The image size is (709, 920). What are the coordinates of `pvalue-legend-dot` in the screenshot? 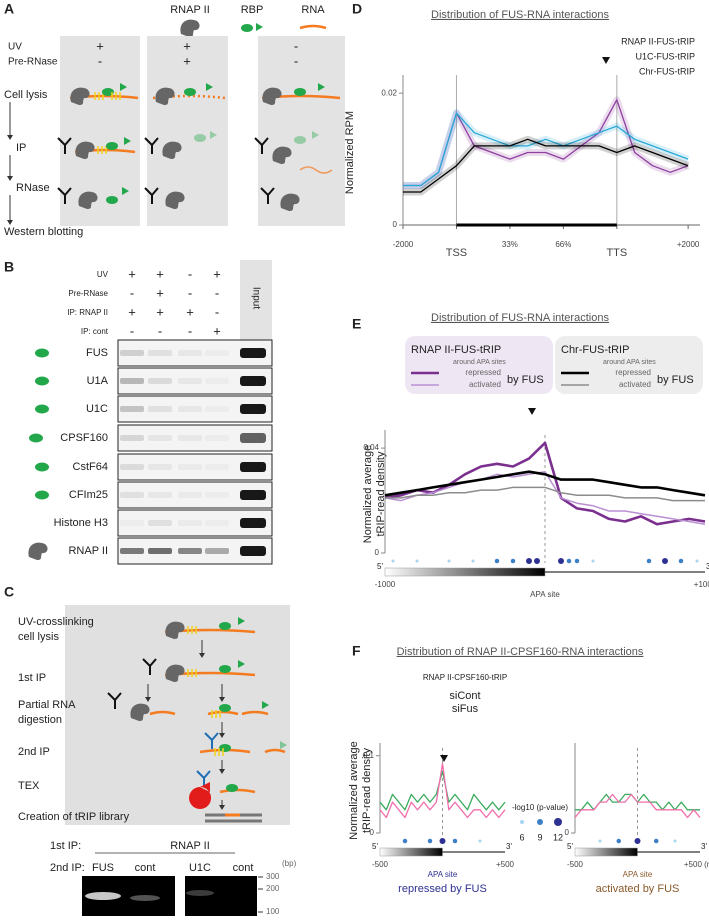 It's located at (540, 822).